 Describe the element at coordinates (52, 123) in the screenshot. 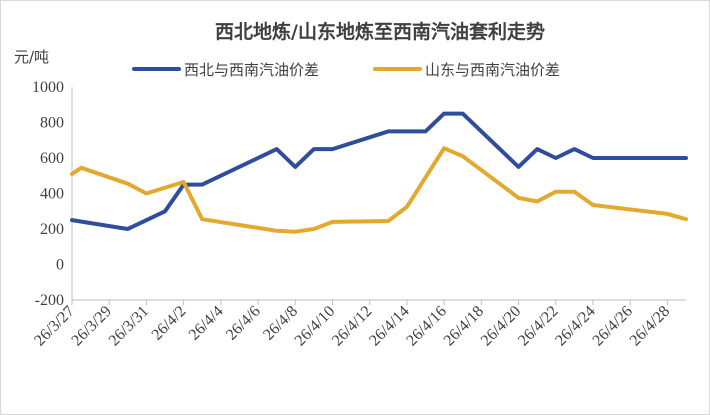

I see `y-tick-label: 800` at that location.